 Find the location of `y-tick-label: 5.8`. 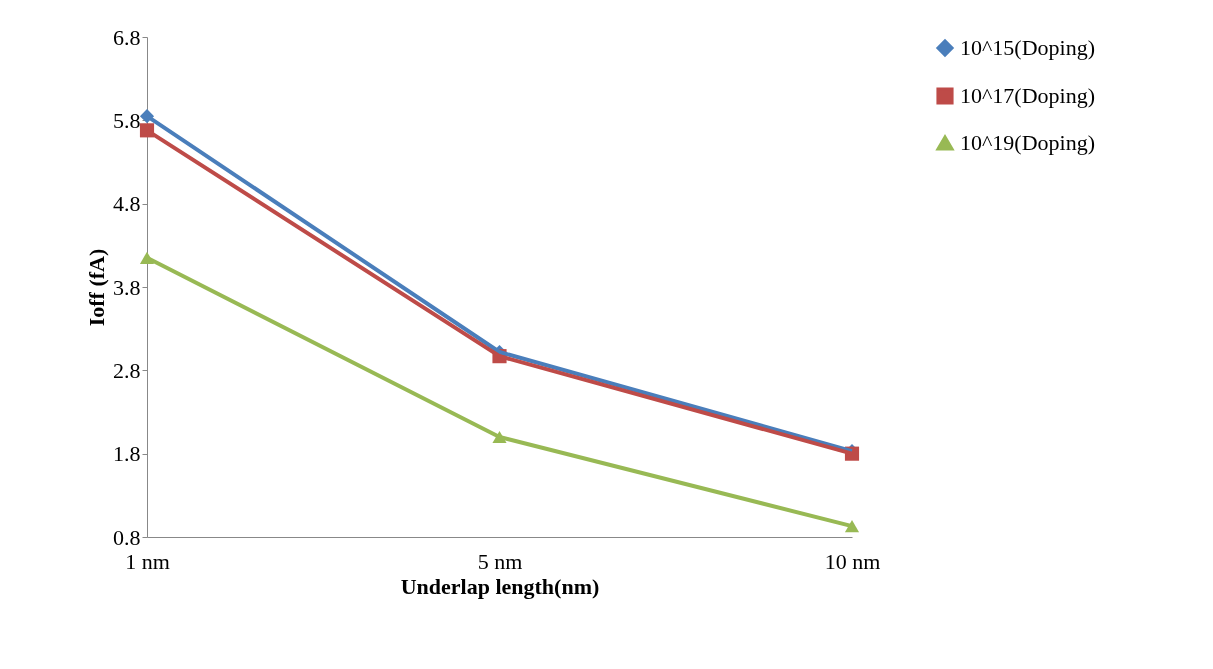

y-tick-label: 5.8 is located at coordinates (127, 120).